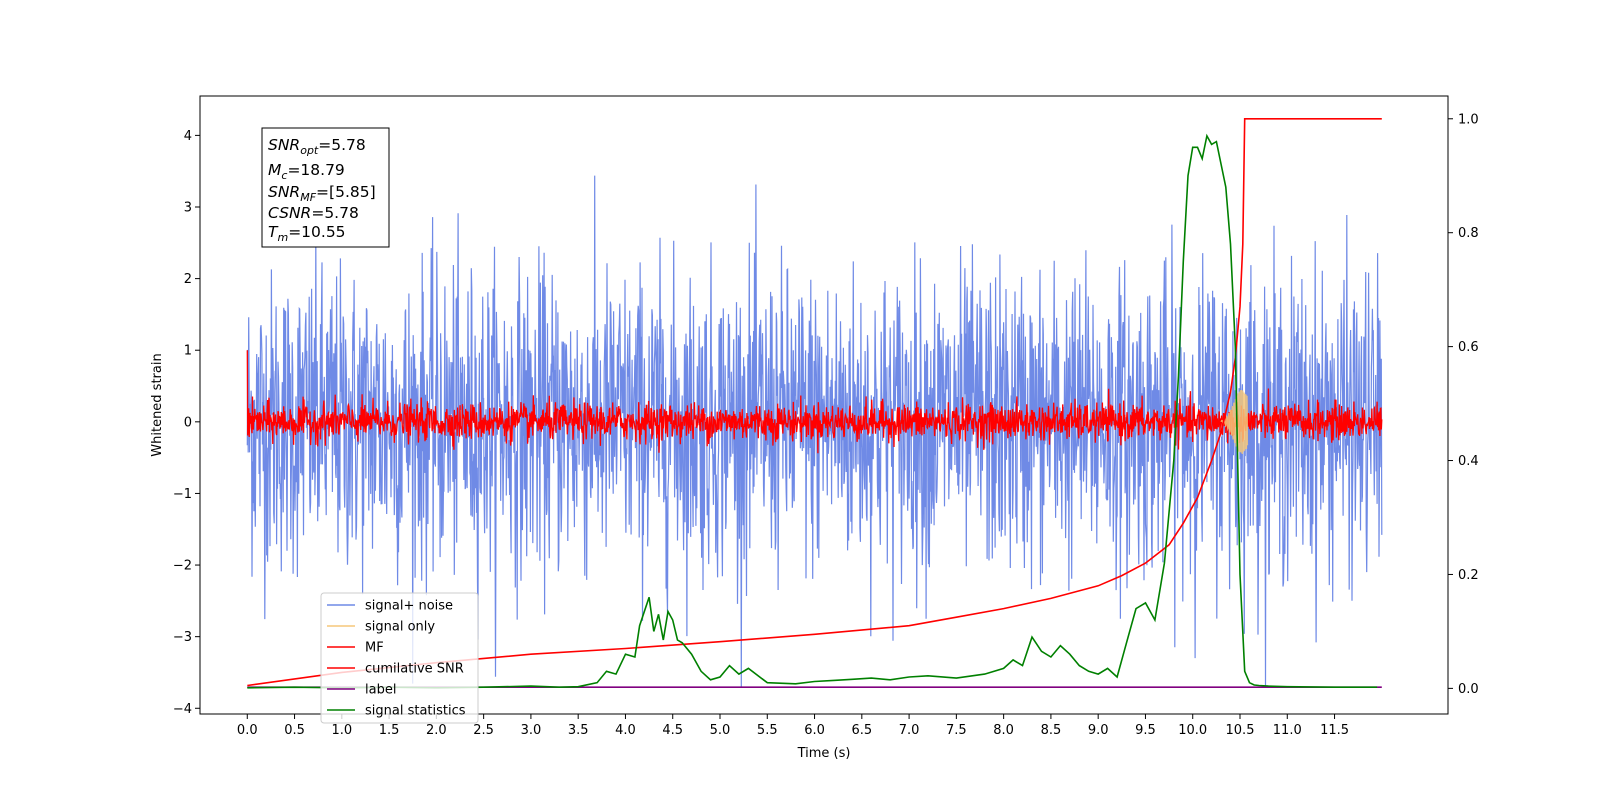 Image resolution: width=1600 pixels, height=800 pixels. Describe the element at coordinates (188, 351) in the screenshot. I see `y-tick-label: 1` at that location.